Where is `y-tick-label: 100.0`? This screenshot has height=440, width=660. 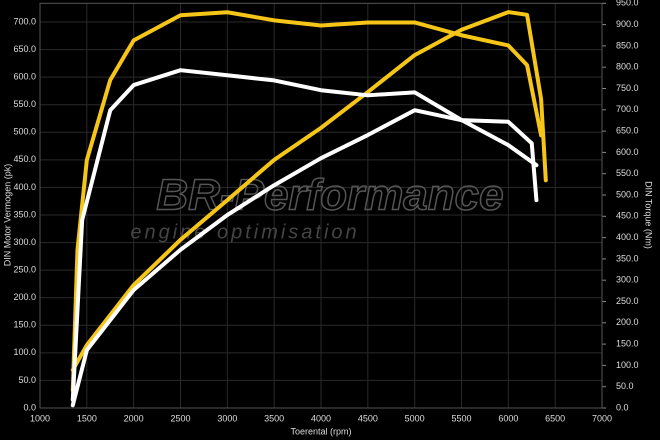
y-tick-label: 100.0 is located at coordinates (24, 352).